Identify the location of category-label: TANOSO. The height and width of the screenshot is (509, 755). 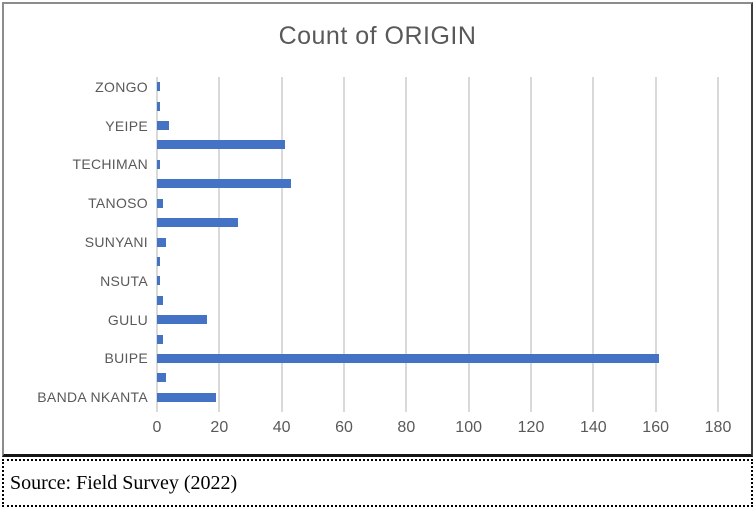
(118, 203).